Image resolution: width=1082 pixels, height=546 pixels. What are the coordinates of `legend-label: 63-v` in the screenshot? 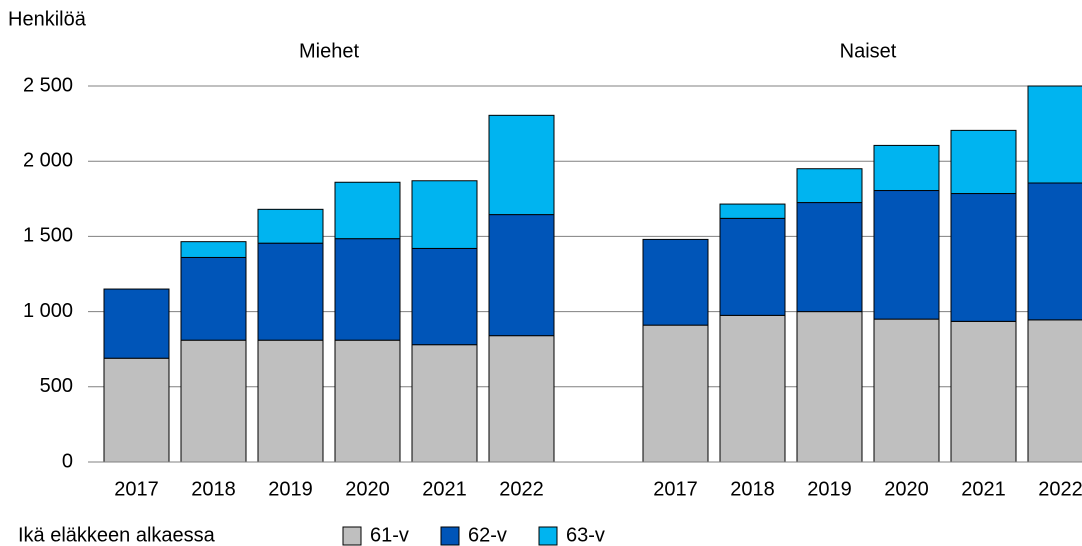 It's located at (585, 535).